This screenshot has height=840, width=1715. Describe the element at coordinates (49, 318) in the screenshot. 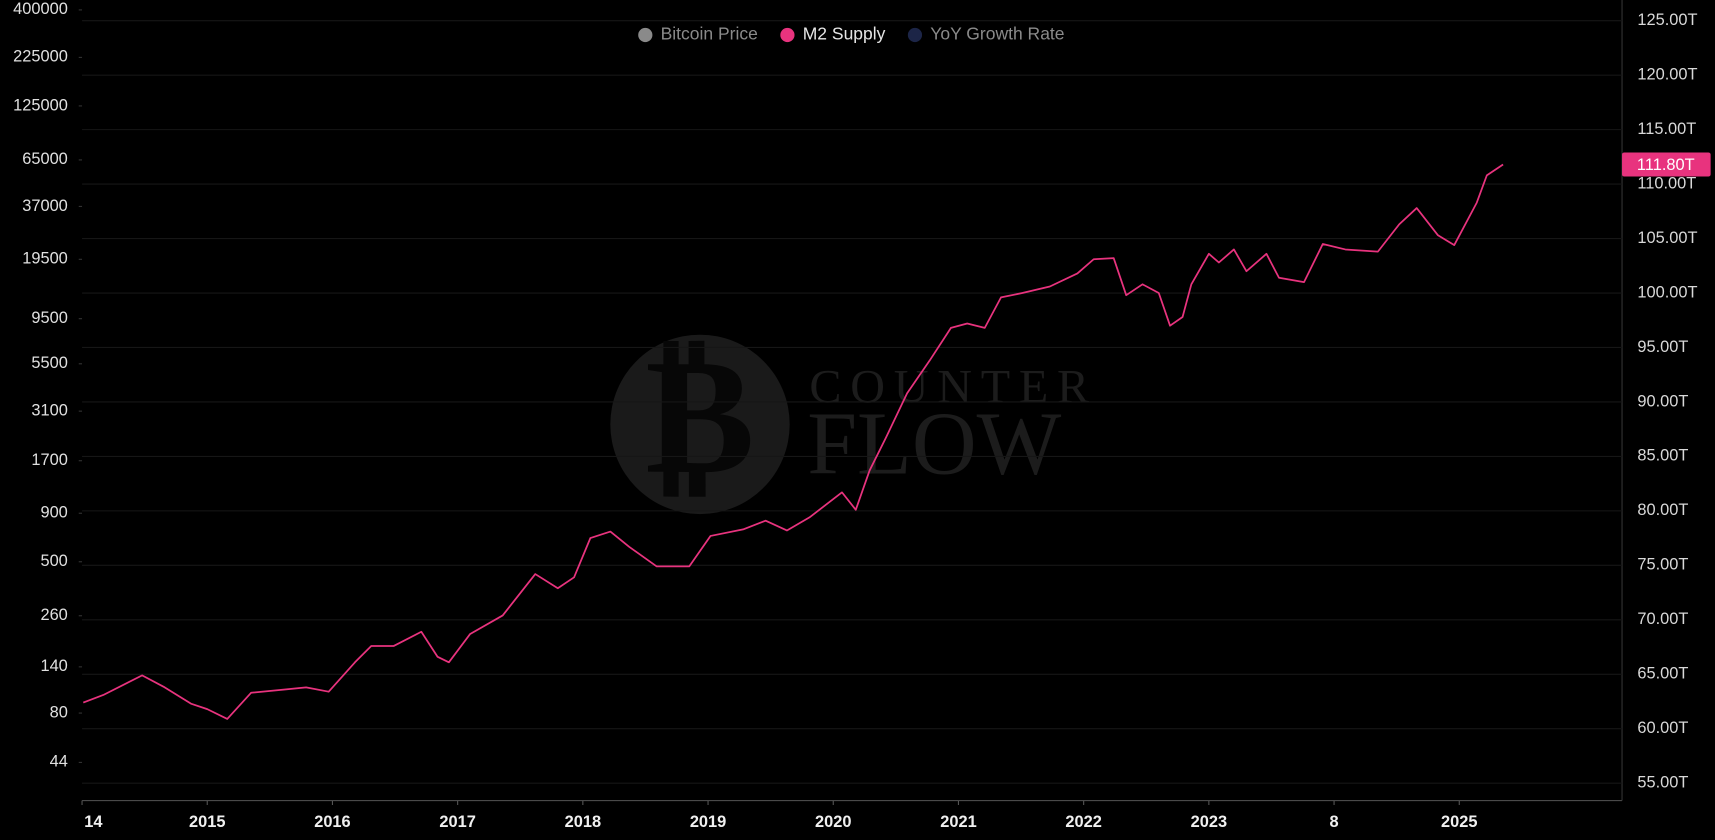

I see `y-tick-label: 9500` at that location.